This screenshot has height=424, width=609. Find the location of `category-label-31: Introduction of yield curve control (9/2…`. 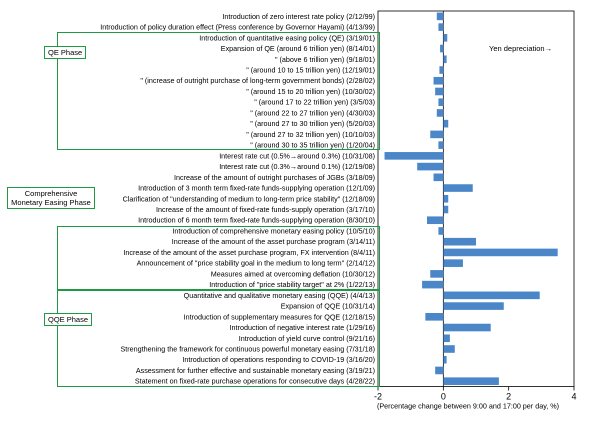

category-label-31: Introduction of yield curve control (9/2… is located at coordinates (307, 338).